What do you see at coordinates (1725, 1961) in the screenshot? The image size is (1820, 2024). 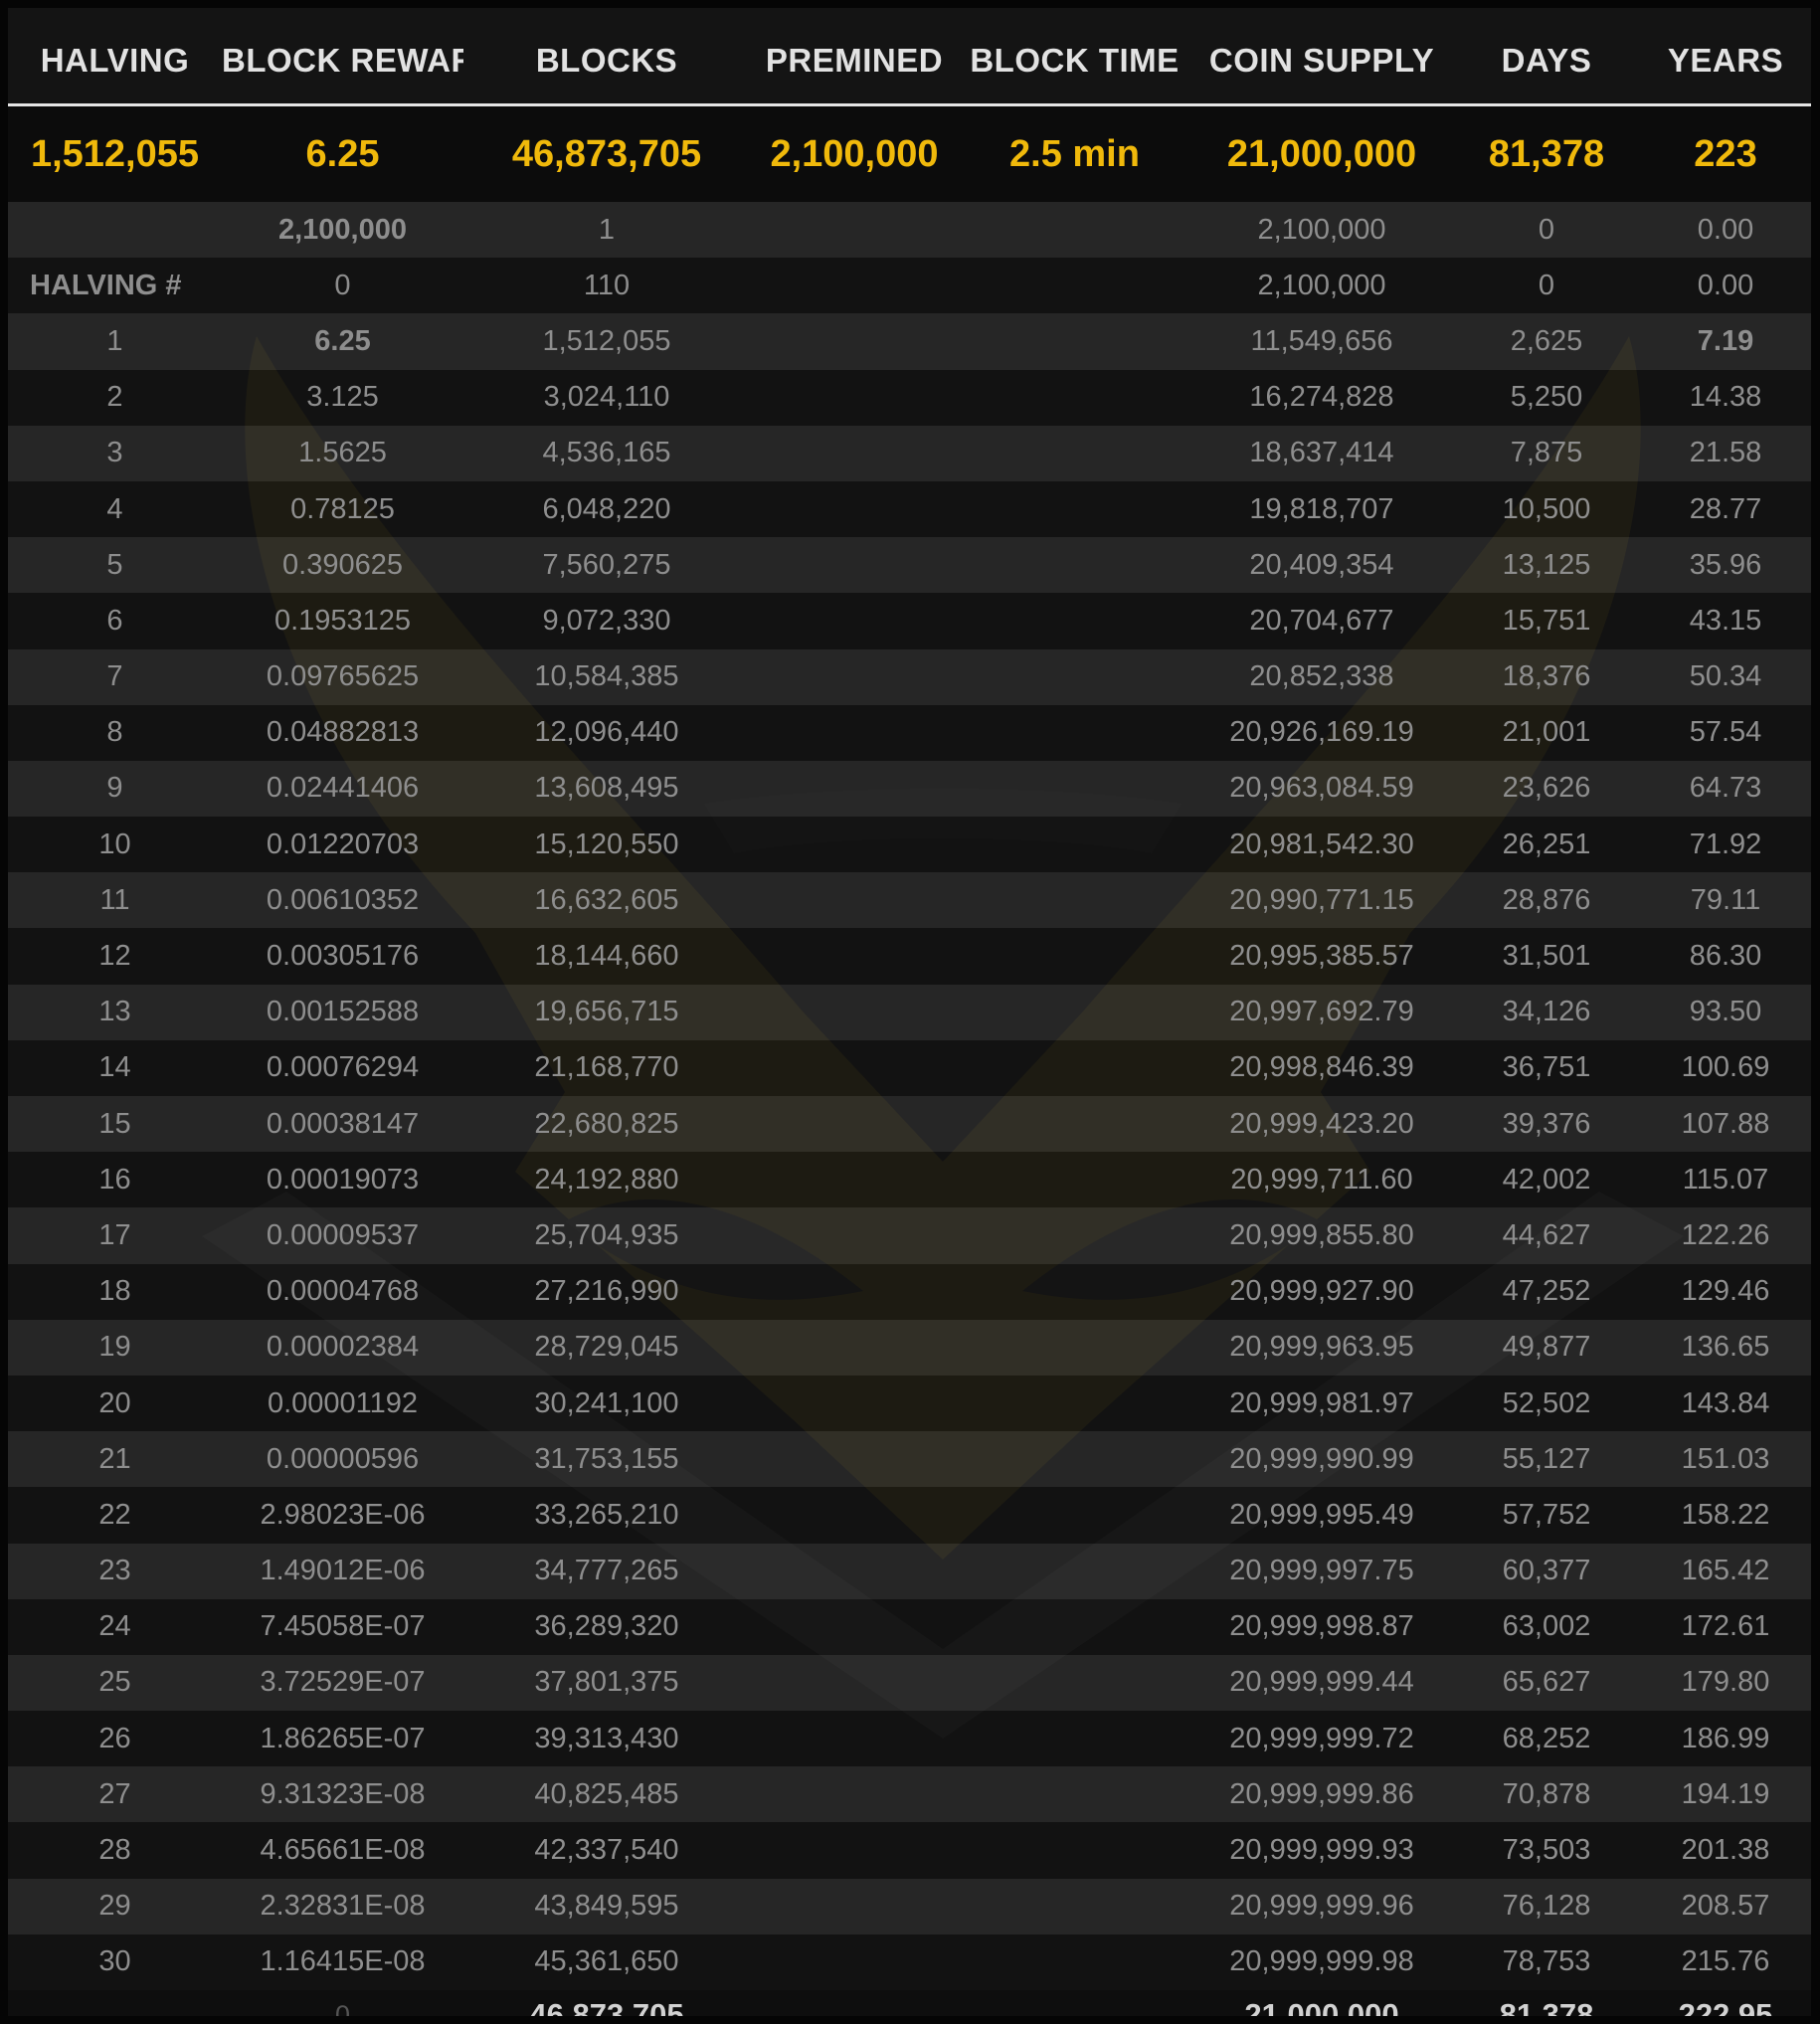 I see `table-cell: 215.76` at bounding box center [1725, 1961].